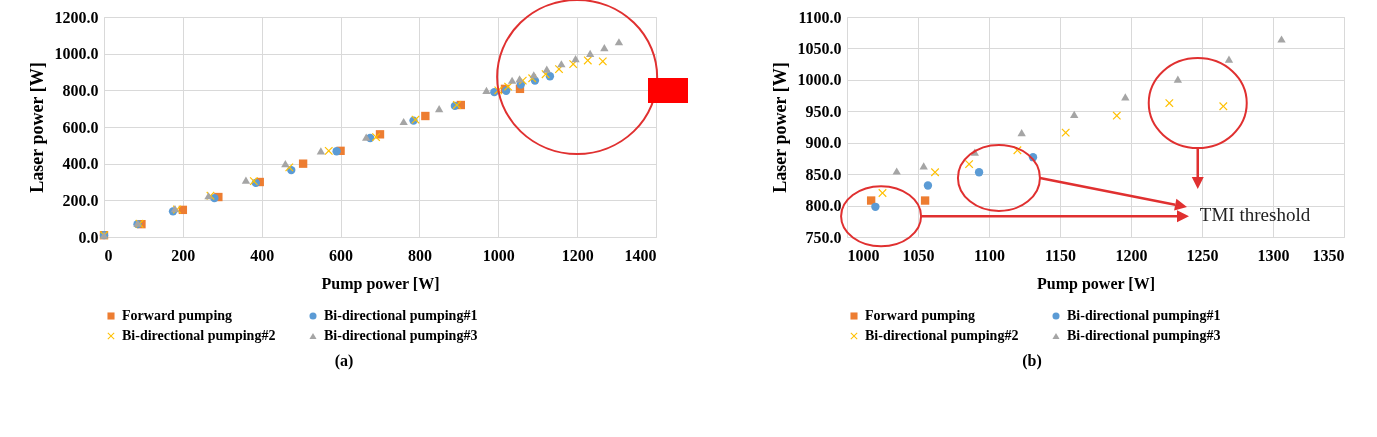  What do you see at coordinates (1273, 255) in the screenshot?
I see `x-tick-label: 1300` at bounding box center [1273, 255].